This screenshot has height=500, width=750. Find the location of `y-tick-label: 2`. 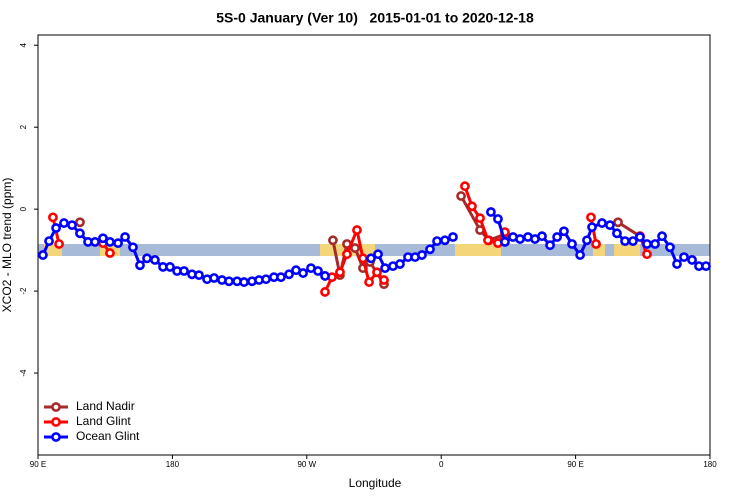

y-tick-label: 2 is located at coordinates (23, 126).